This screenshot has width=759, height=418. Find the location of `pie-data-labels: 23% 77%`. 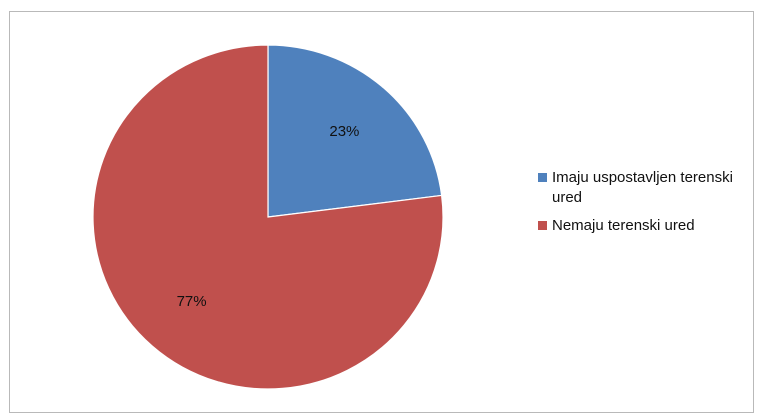

pie-data-labels: 23% 77% is located at coordinates (268, 216).